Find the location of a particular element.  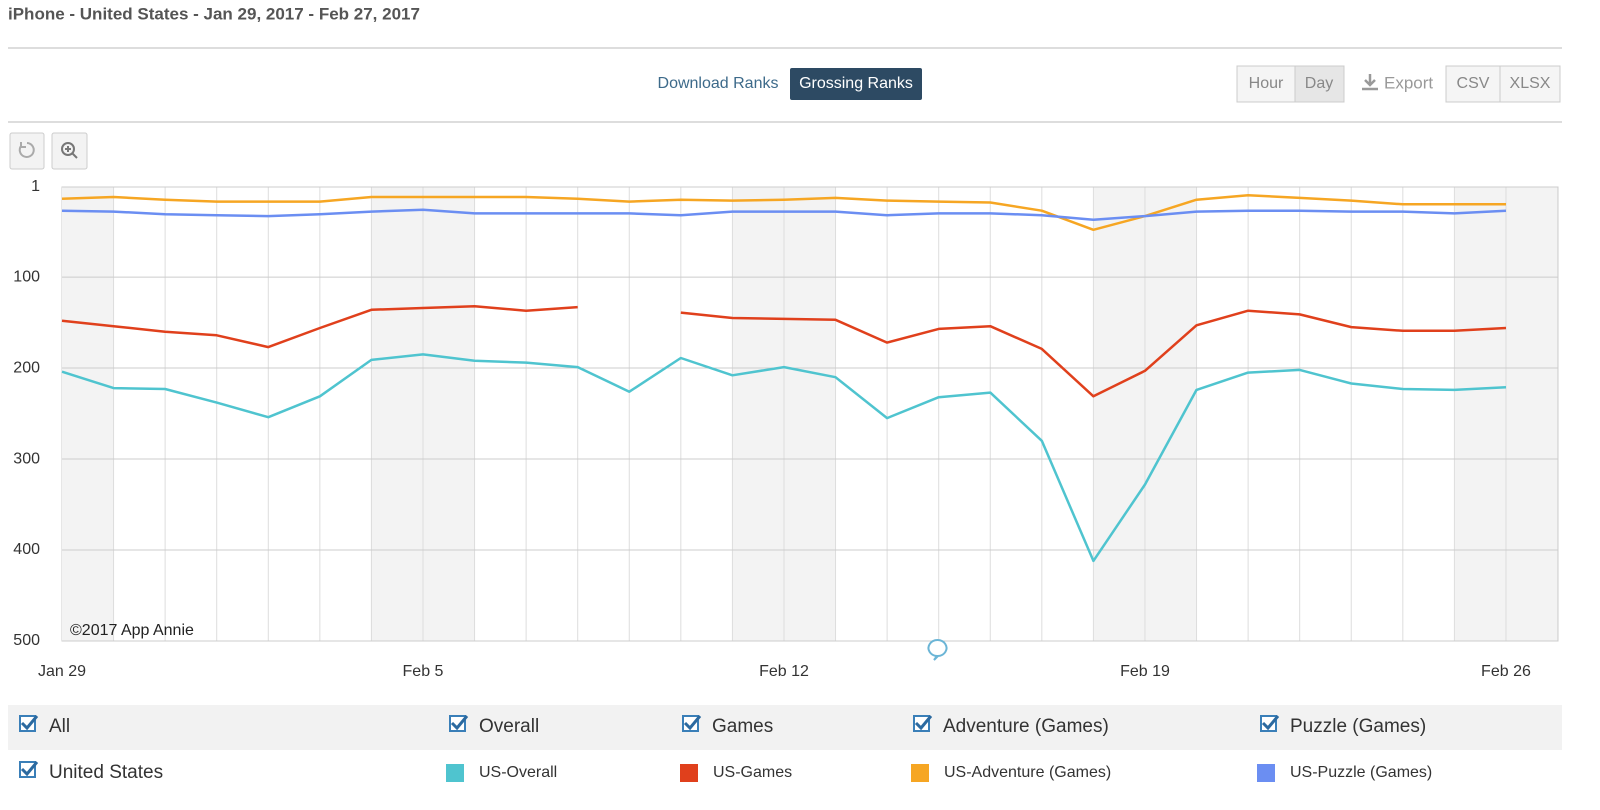

y-tick-label: 1 is located at coordinates (35, 186).